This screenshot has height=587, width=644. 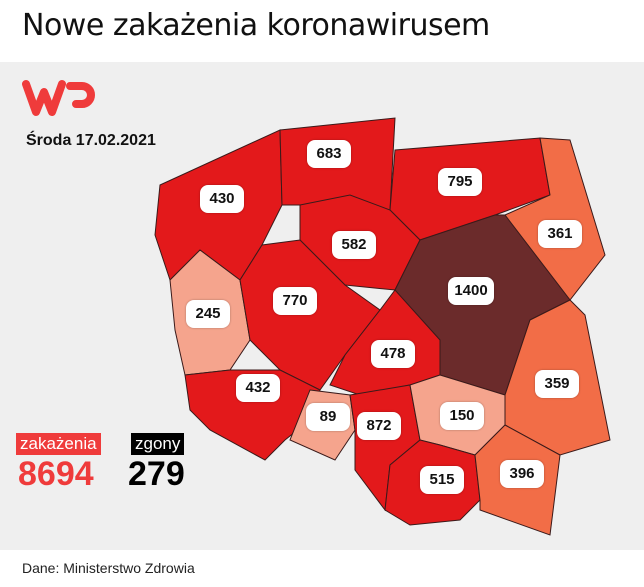 I want to click on region-label-pomorskie: 683, so click(x=329, y=154).